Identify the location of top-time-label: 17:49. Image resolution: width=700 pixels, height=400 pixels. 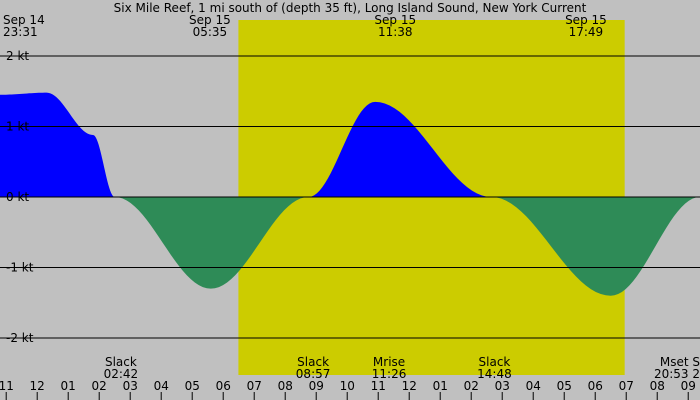
(586, 32).